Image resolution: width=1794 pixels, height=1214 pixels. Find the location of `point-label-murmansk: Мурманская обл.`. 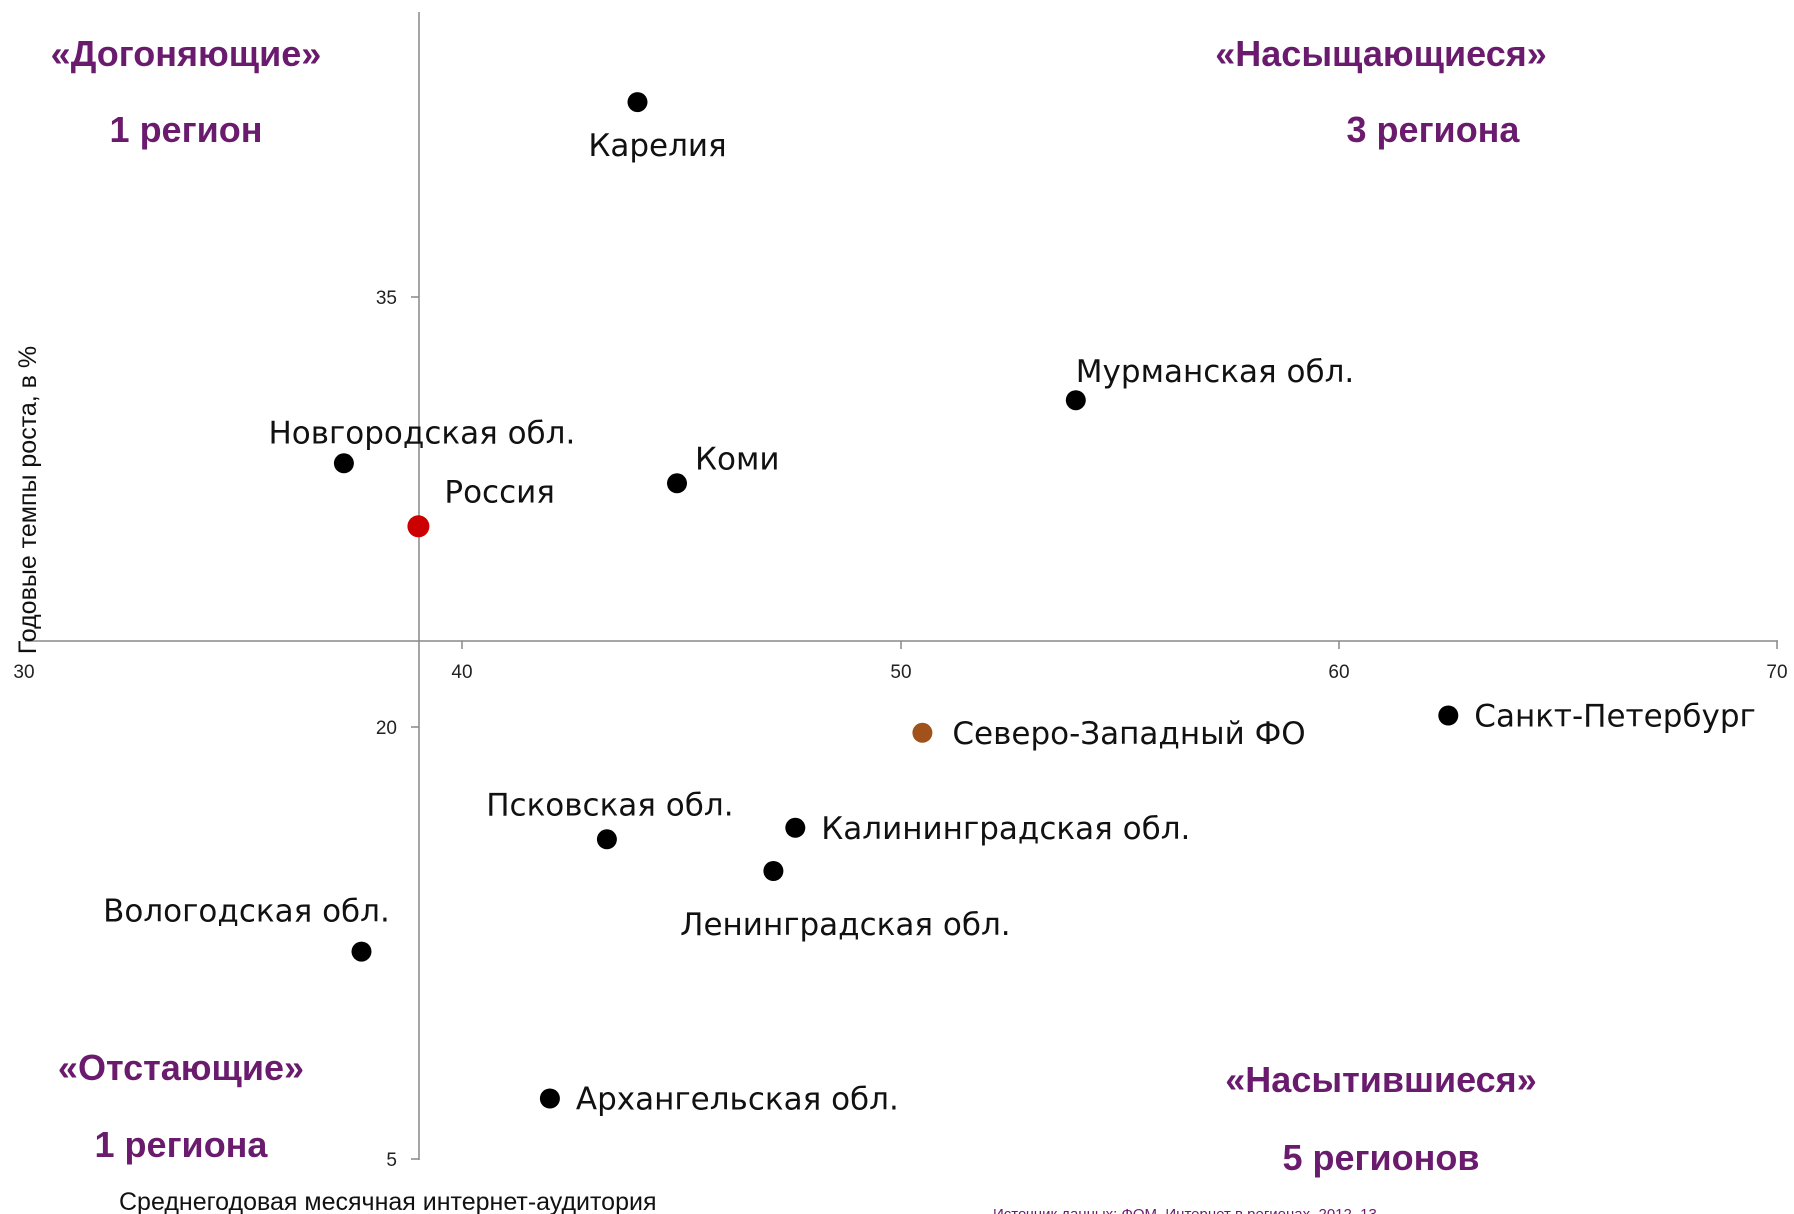

point-label-murmansk: Мурманская обл. is located at coordinates (1215, 372).